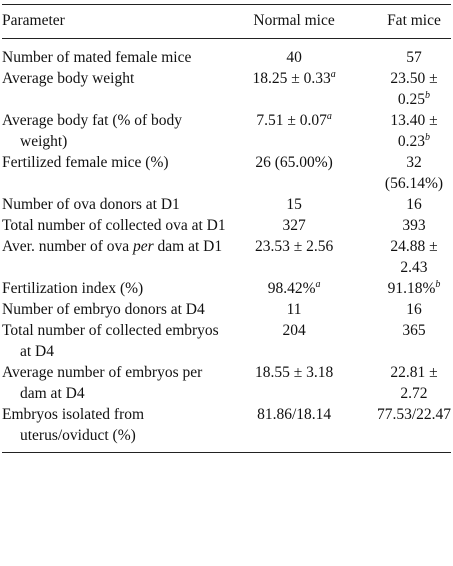 This screenshot has height=566, width=453. Describe the element at coordinates (304, 131) in the screenshot. I see `table-cell: 7.51 ± 0.07a` at that location.